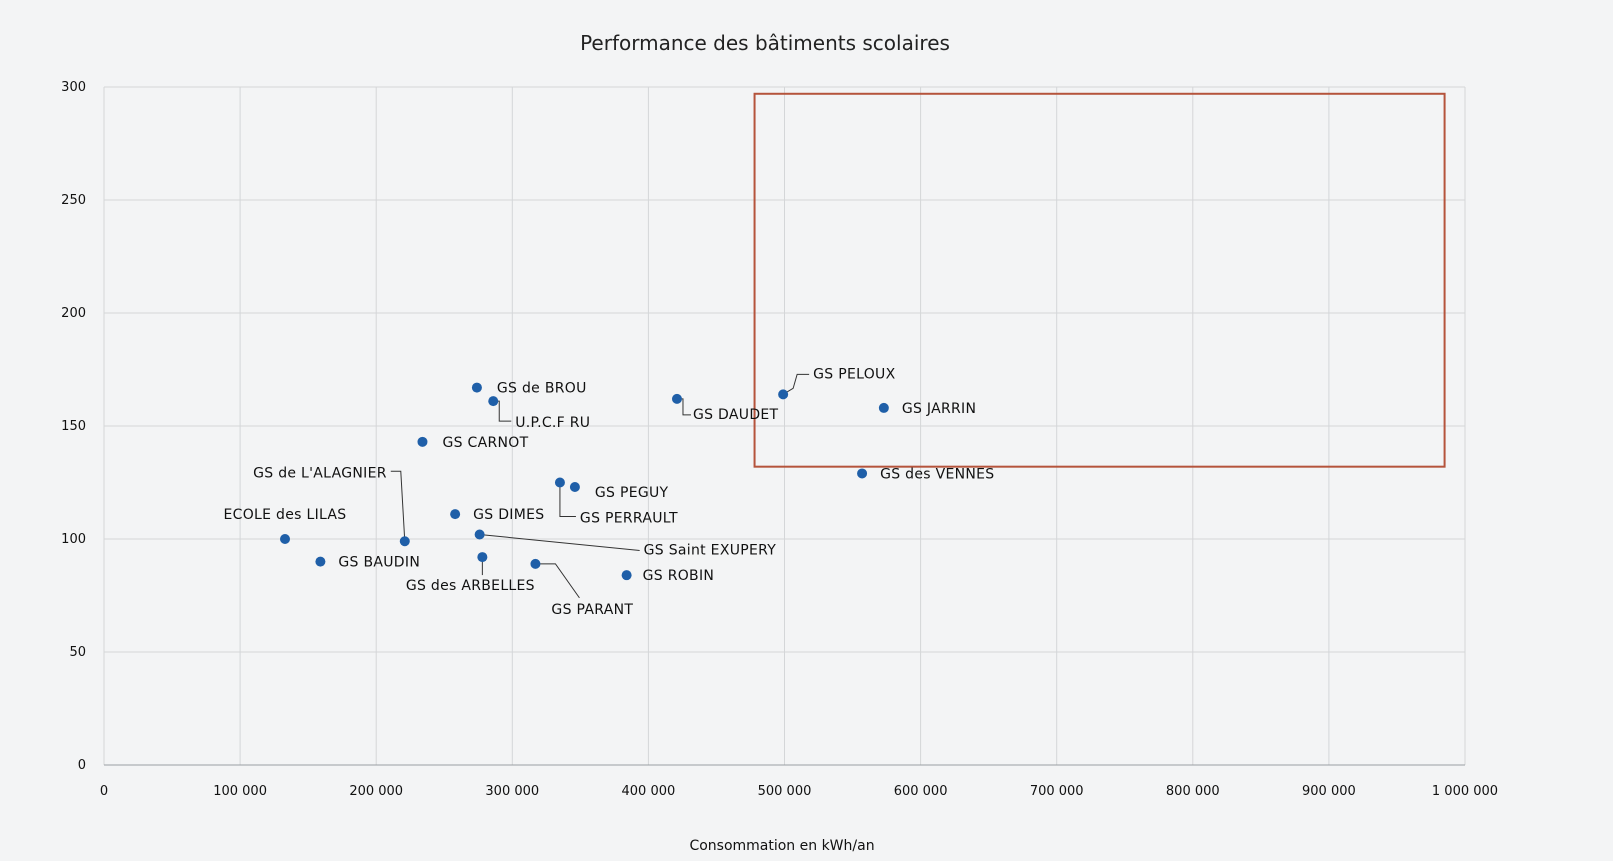 Image resolution: width=1613 pixels, height=861 pixels. I want to click on point-label: GS de L'ALAGNIER, so click(320, 473).